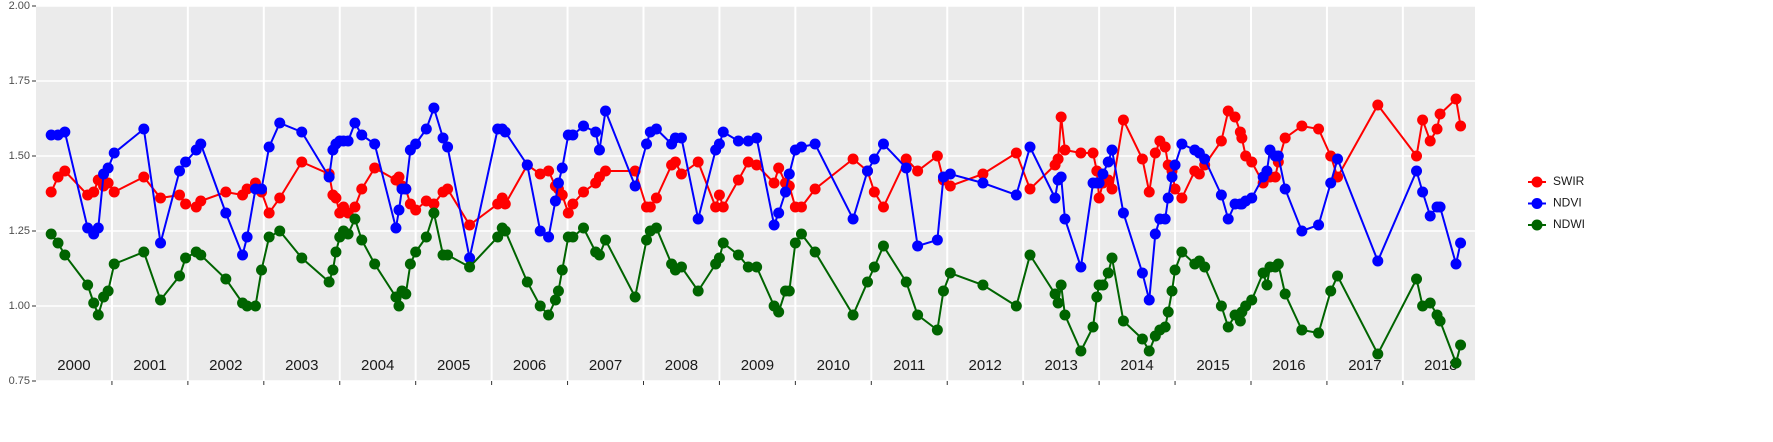 This screenshot has height=442, width=1773. What do you see at coordinates (19, 306) in the screenshot?
I see `y-tick-label: 1.00` at bounding box center [19, 306].